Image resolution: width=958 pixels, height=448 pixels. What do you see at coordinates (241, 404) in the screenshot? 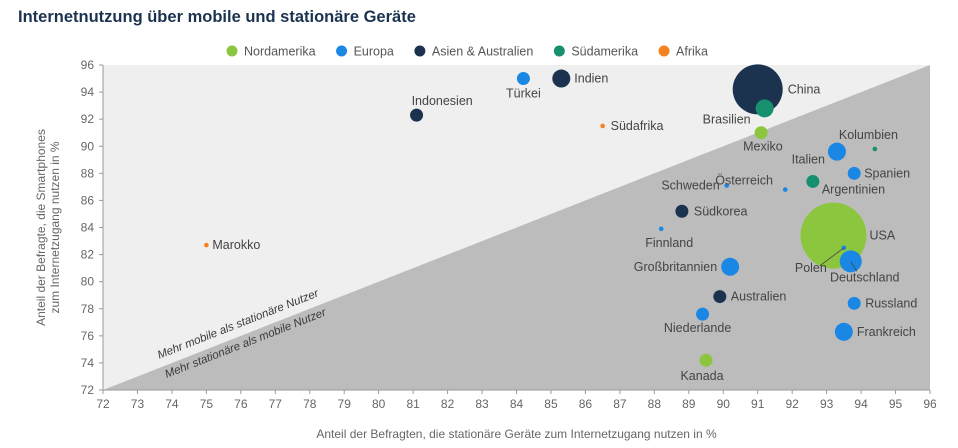
I see `x-tick-label: 76` at bounding box center [241, 404].